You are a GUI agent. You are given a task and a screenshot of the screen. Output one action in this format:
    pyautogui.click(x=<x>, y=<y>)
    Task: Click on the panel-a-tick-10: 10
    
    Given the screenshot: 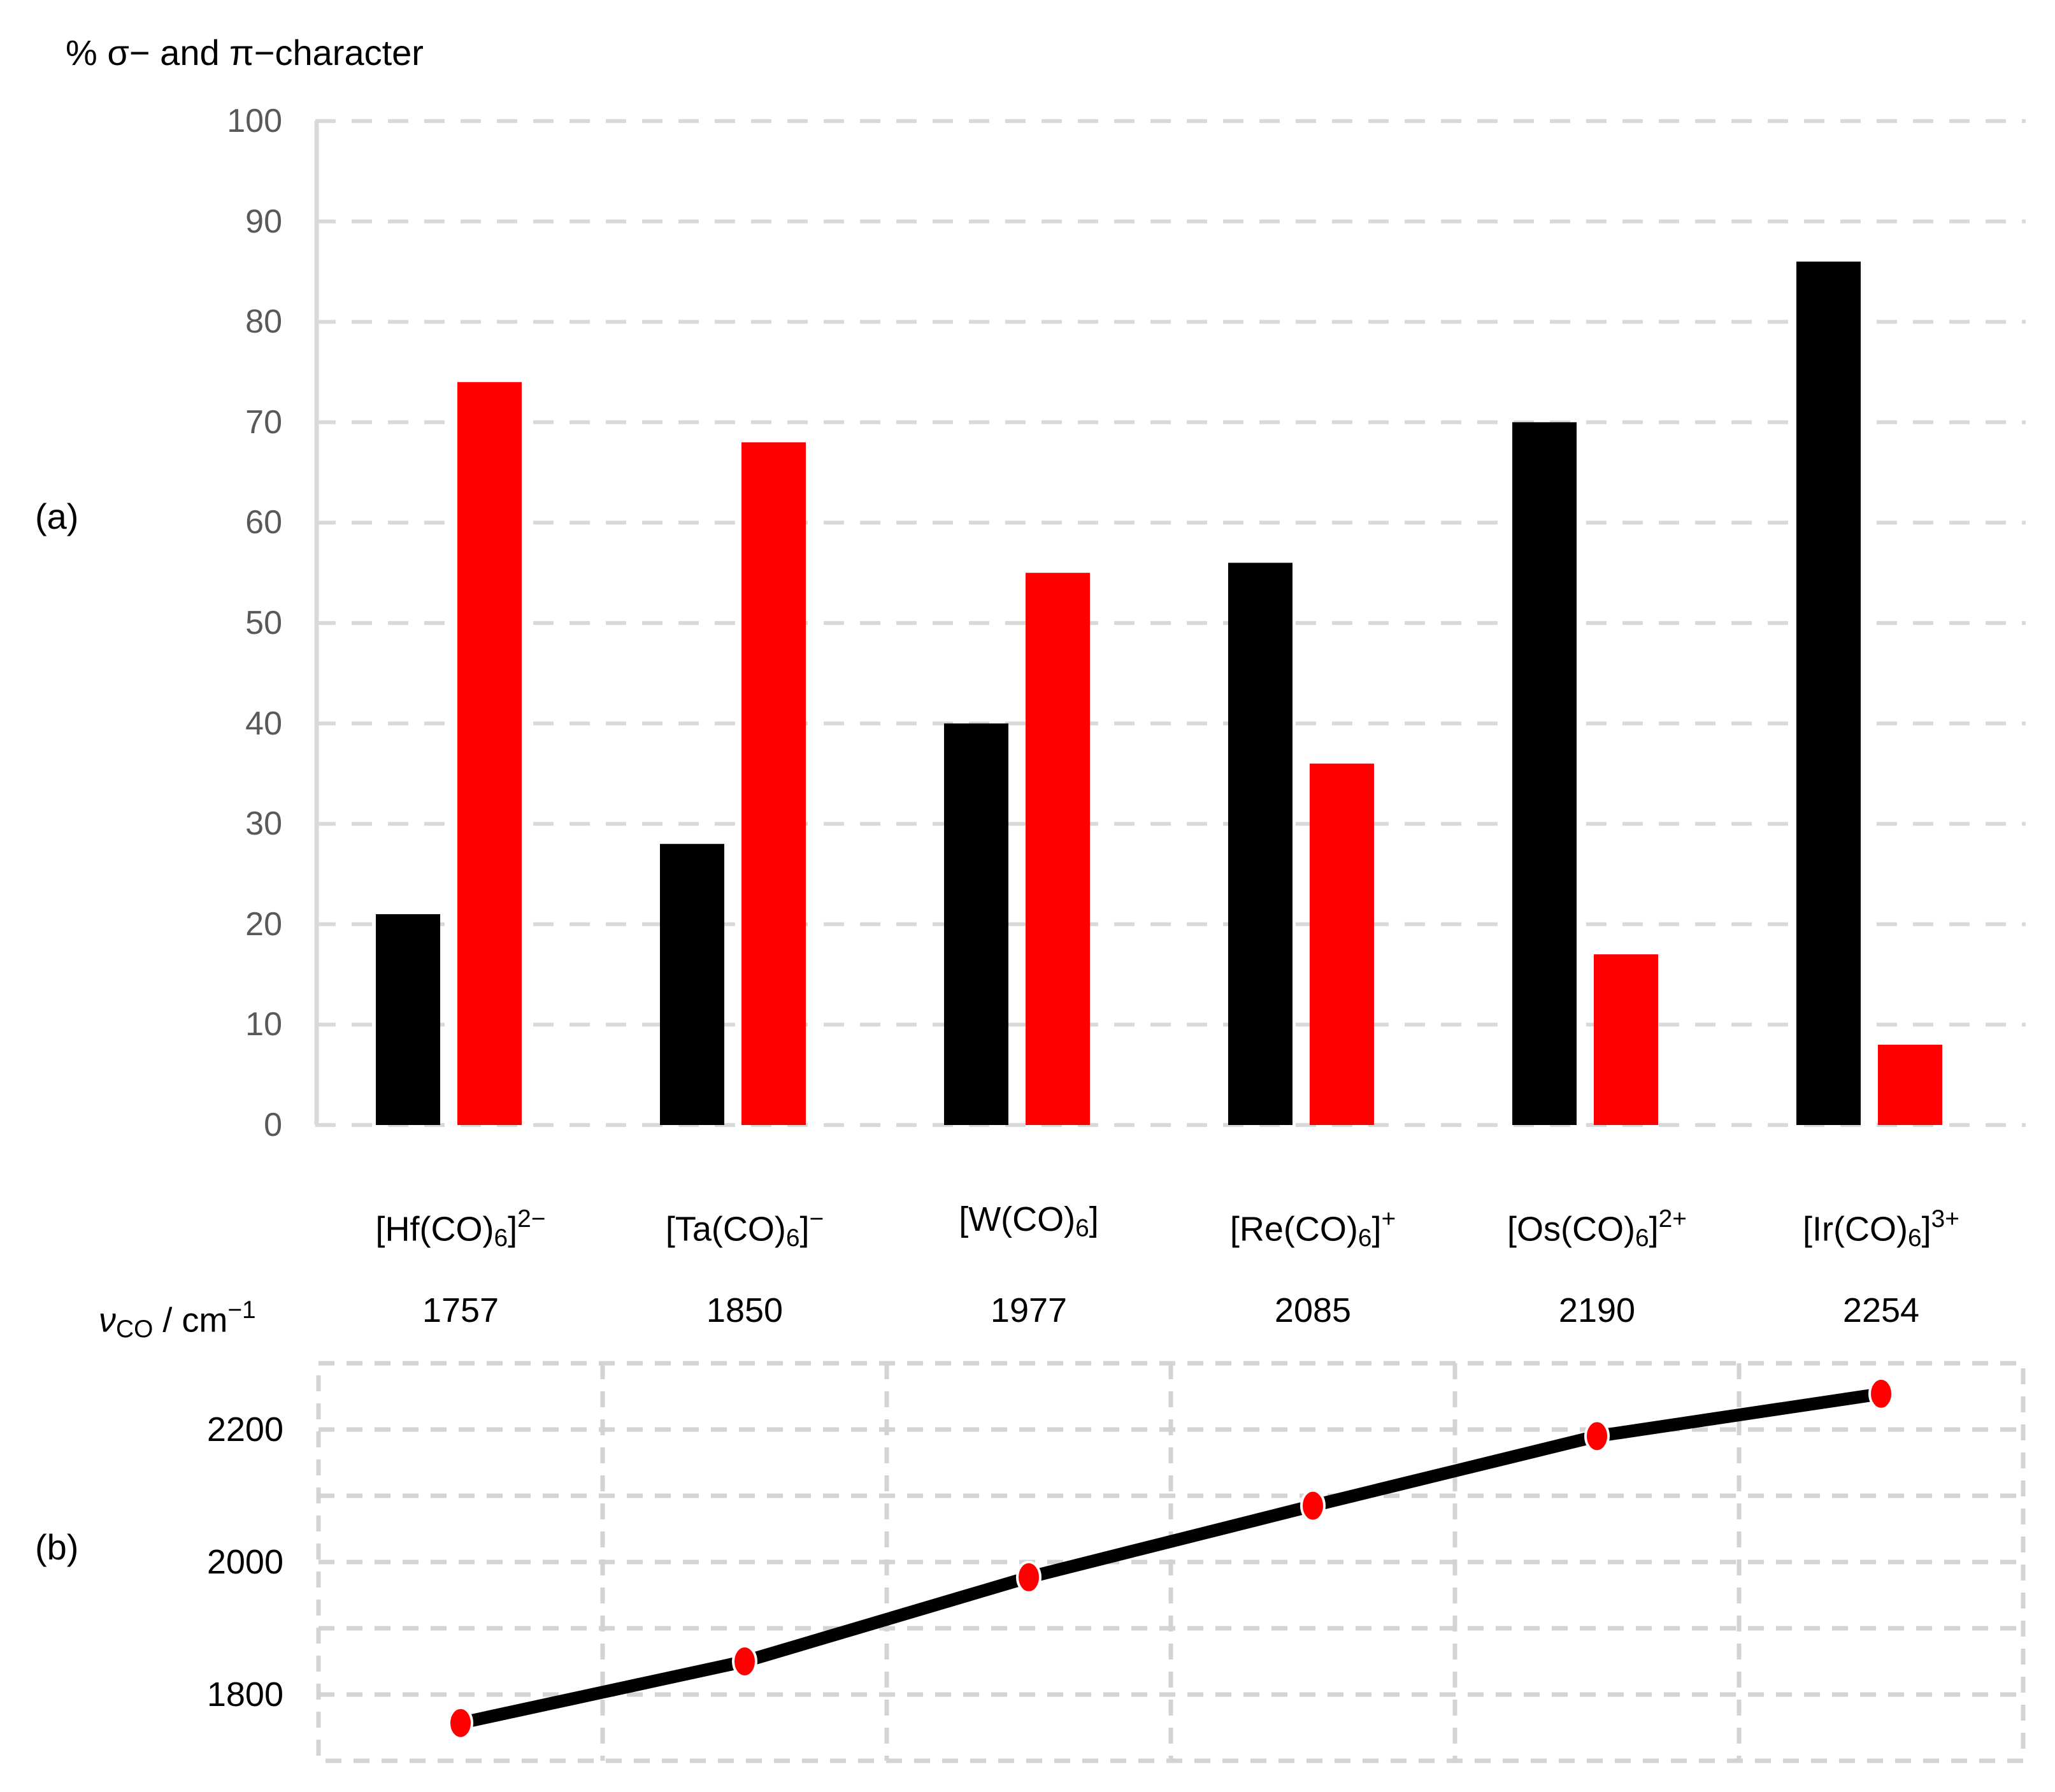 What is the action you would take?
    pyautogui.click(x=263, y=1024)
    